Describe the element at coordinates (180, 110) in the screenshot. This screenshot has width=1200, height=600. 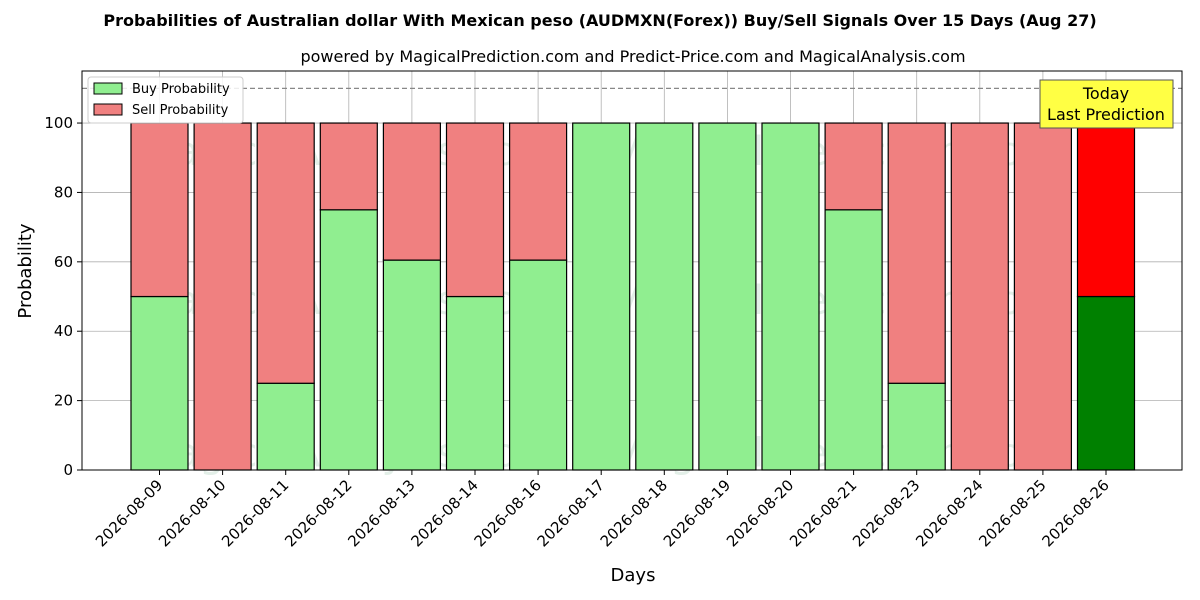
I see `legend-label-sell: Sell Probability` at that location.